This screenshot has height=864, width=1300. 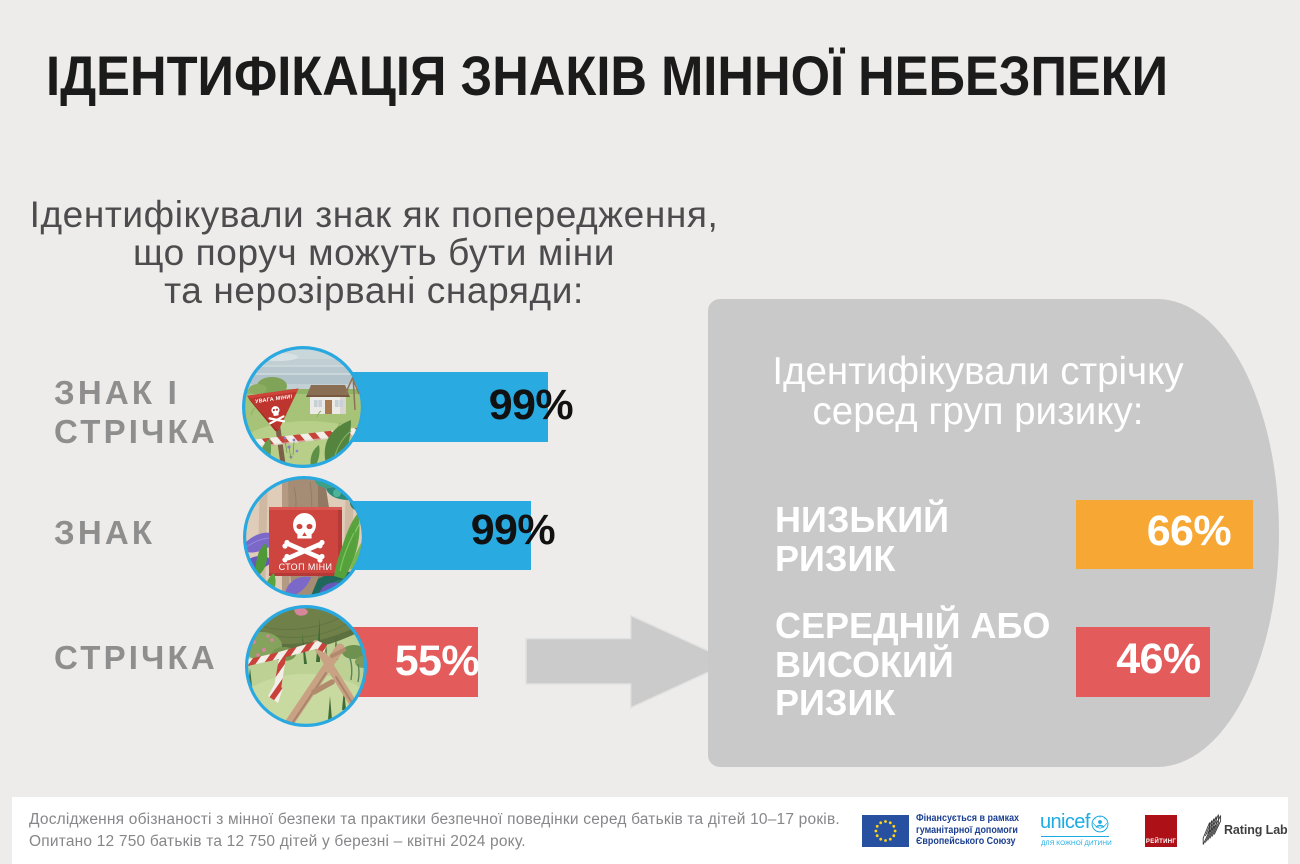 I want to click on svg-text: СТОП МІНИ, so click(x=306, y=567).